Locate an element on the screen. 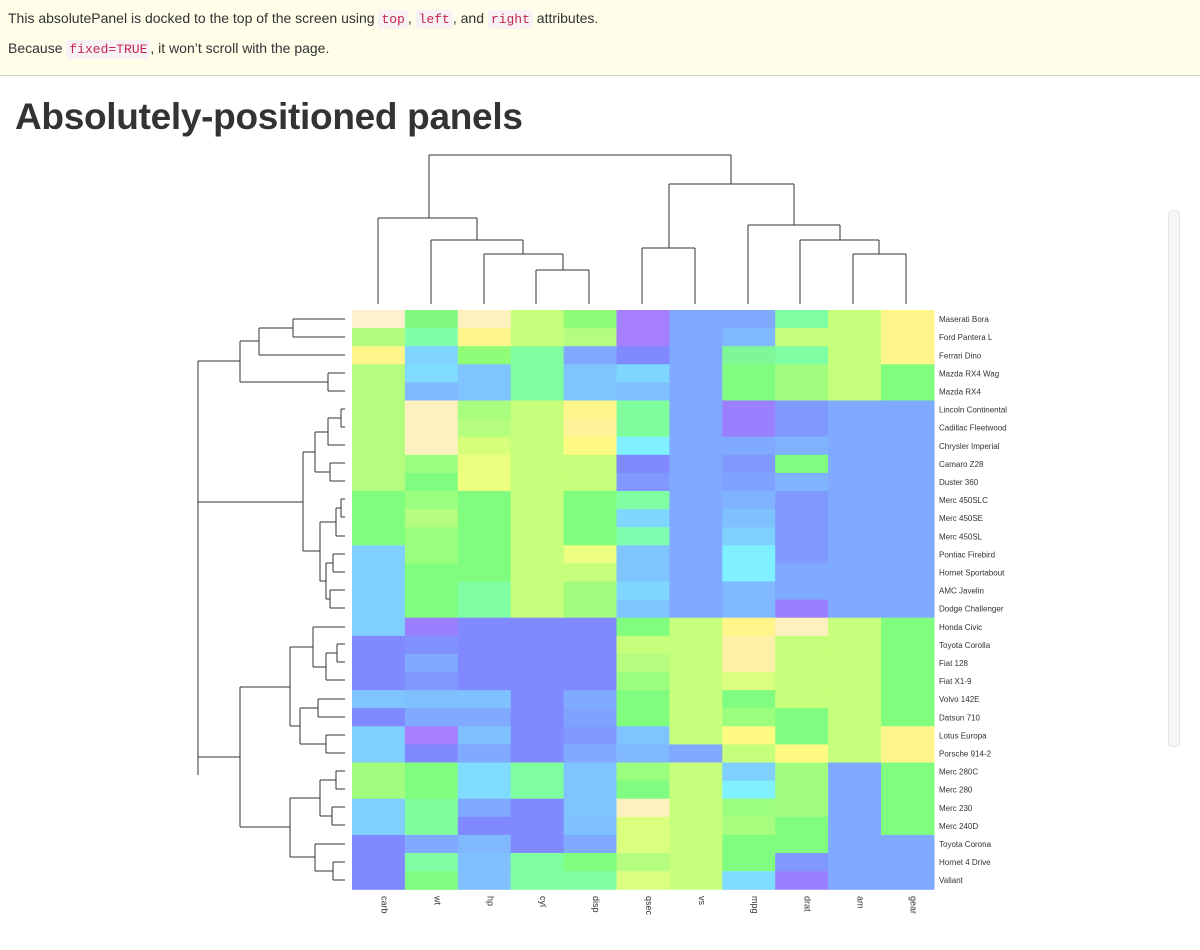 This screenshot has height=950, width=1200. column-label: vs is located at coordinates (702, 901).